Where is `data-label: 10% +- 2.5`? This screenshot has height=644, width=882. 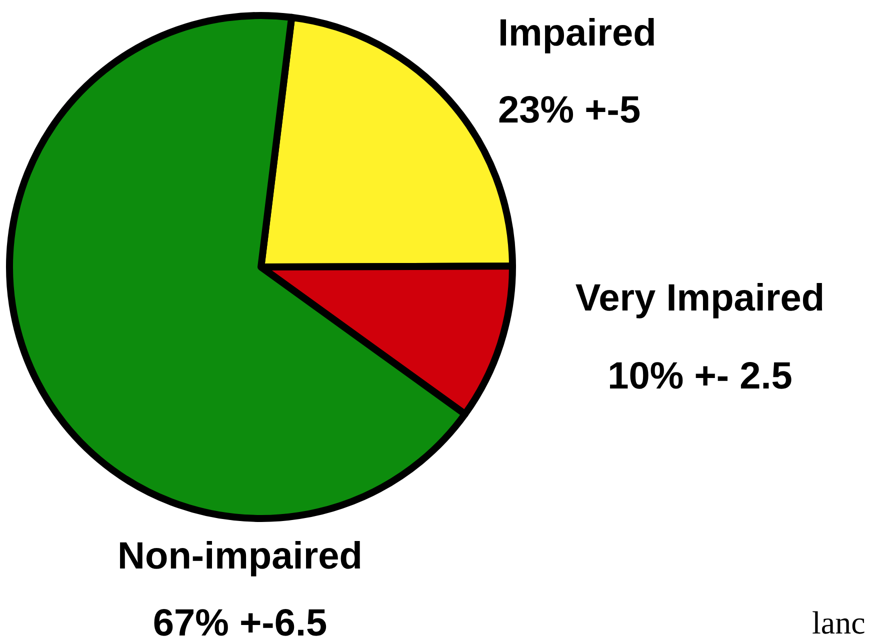 data-label: 10% +- 2.5 is located at coordinates (700, 376).